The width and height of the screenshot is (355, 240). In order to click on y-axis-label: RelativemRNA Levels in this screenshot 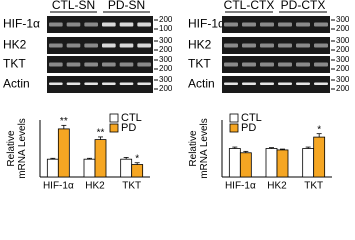, I will do `click(17, 148)`.